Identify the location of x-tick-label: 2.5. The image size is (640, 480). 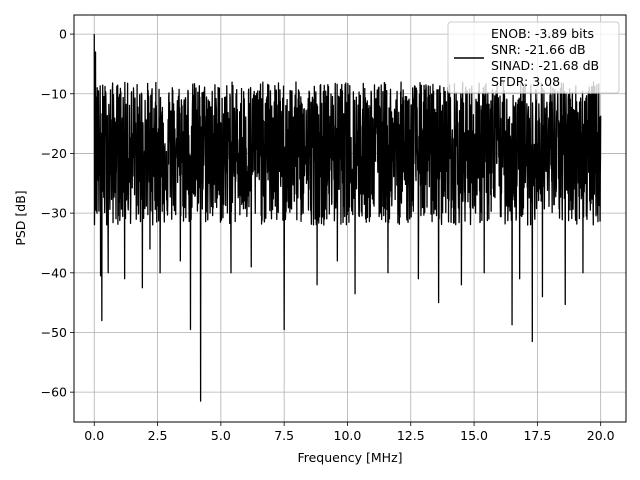
(158, 435).